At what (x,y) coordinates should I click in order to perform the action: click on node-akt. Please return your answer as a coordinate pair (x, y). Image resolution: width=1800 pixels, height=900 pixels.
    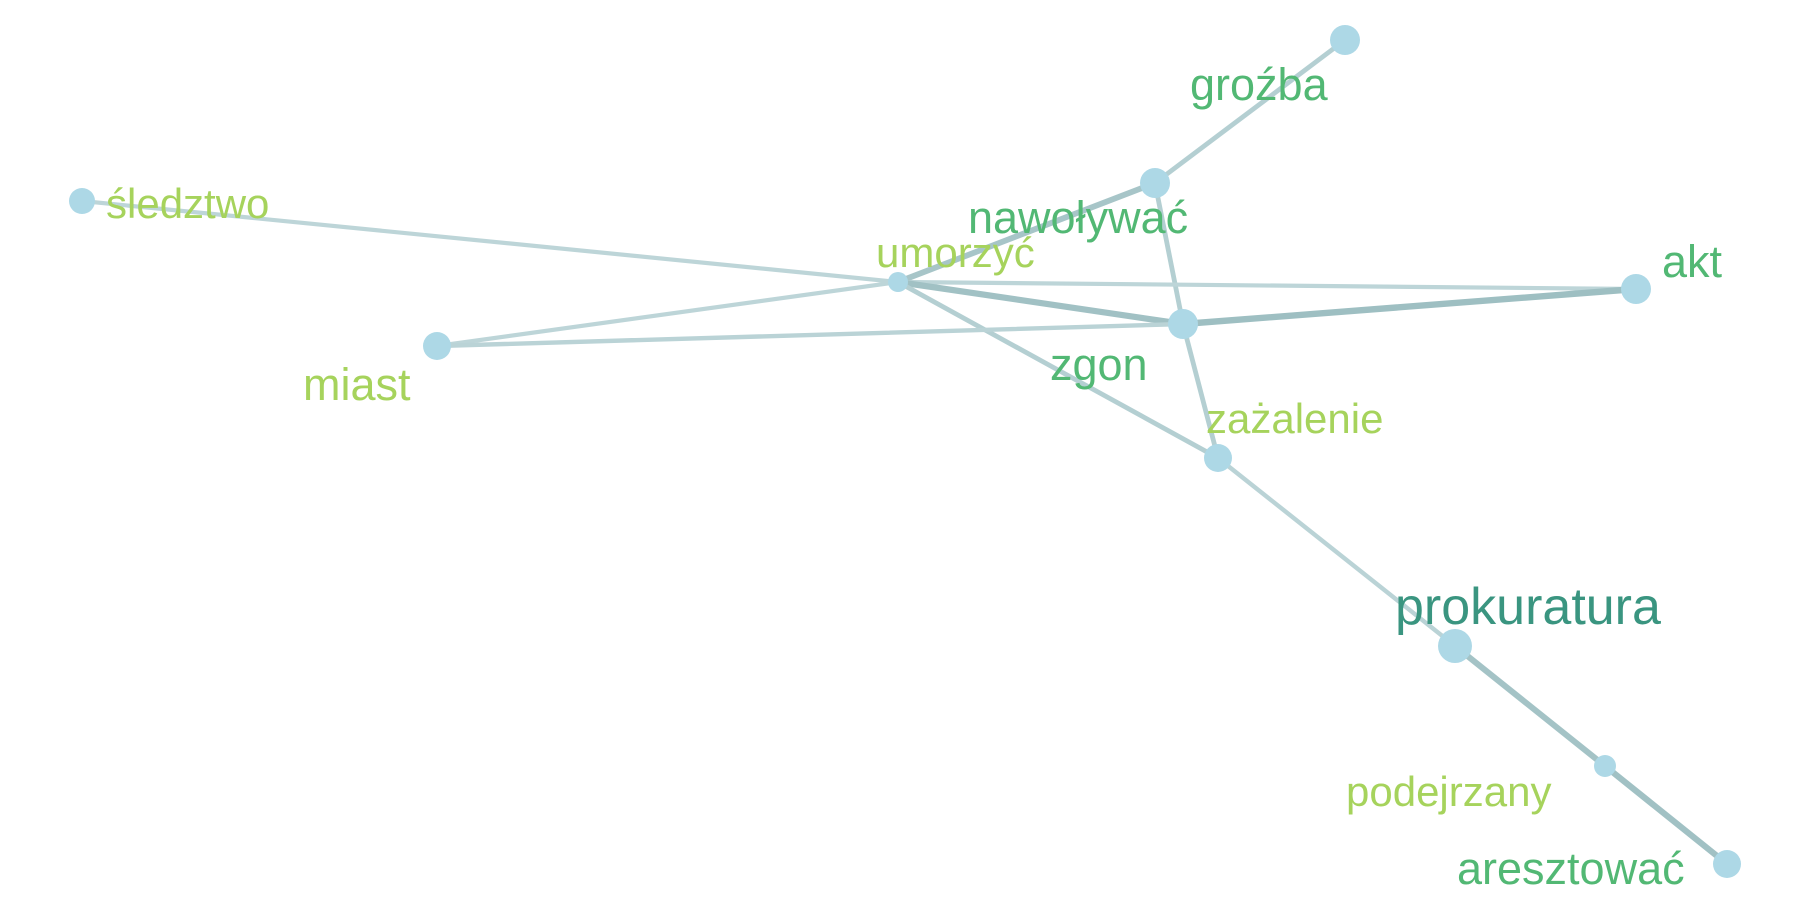
    Looking at the image, I should click on (1636, 289).